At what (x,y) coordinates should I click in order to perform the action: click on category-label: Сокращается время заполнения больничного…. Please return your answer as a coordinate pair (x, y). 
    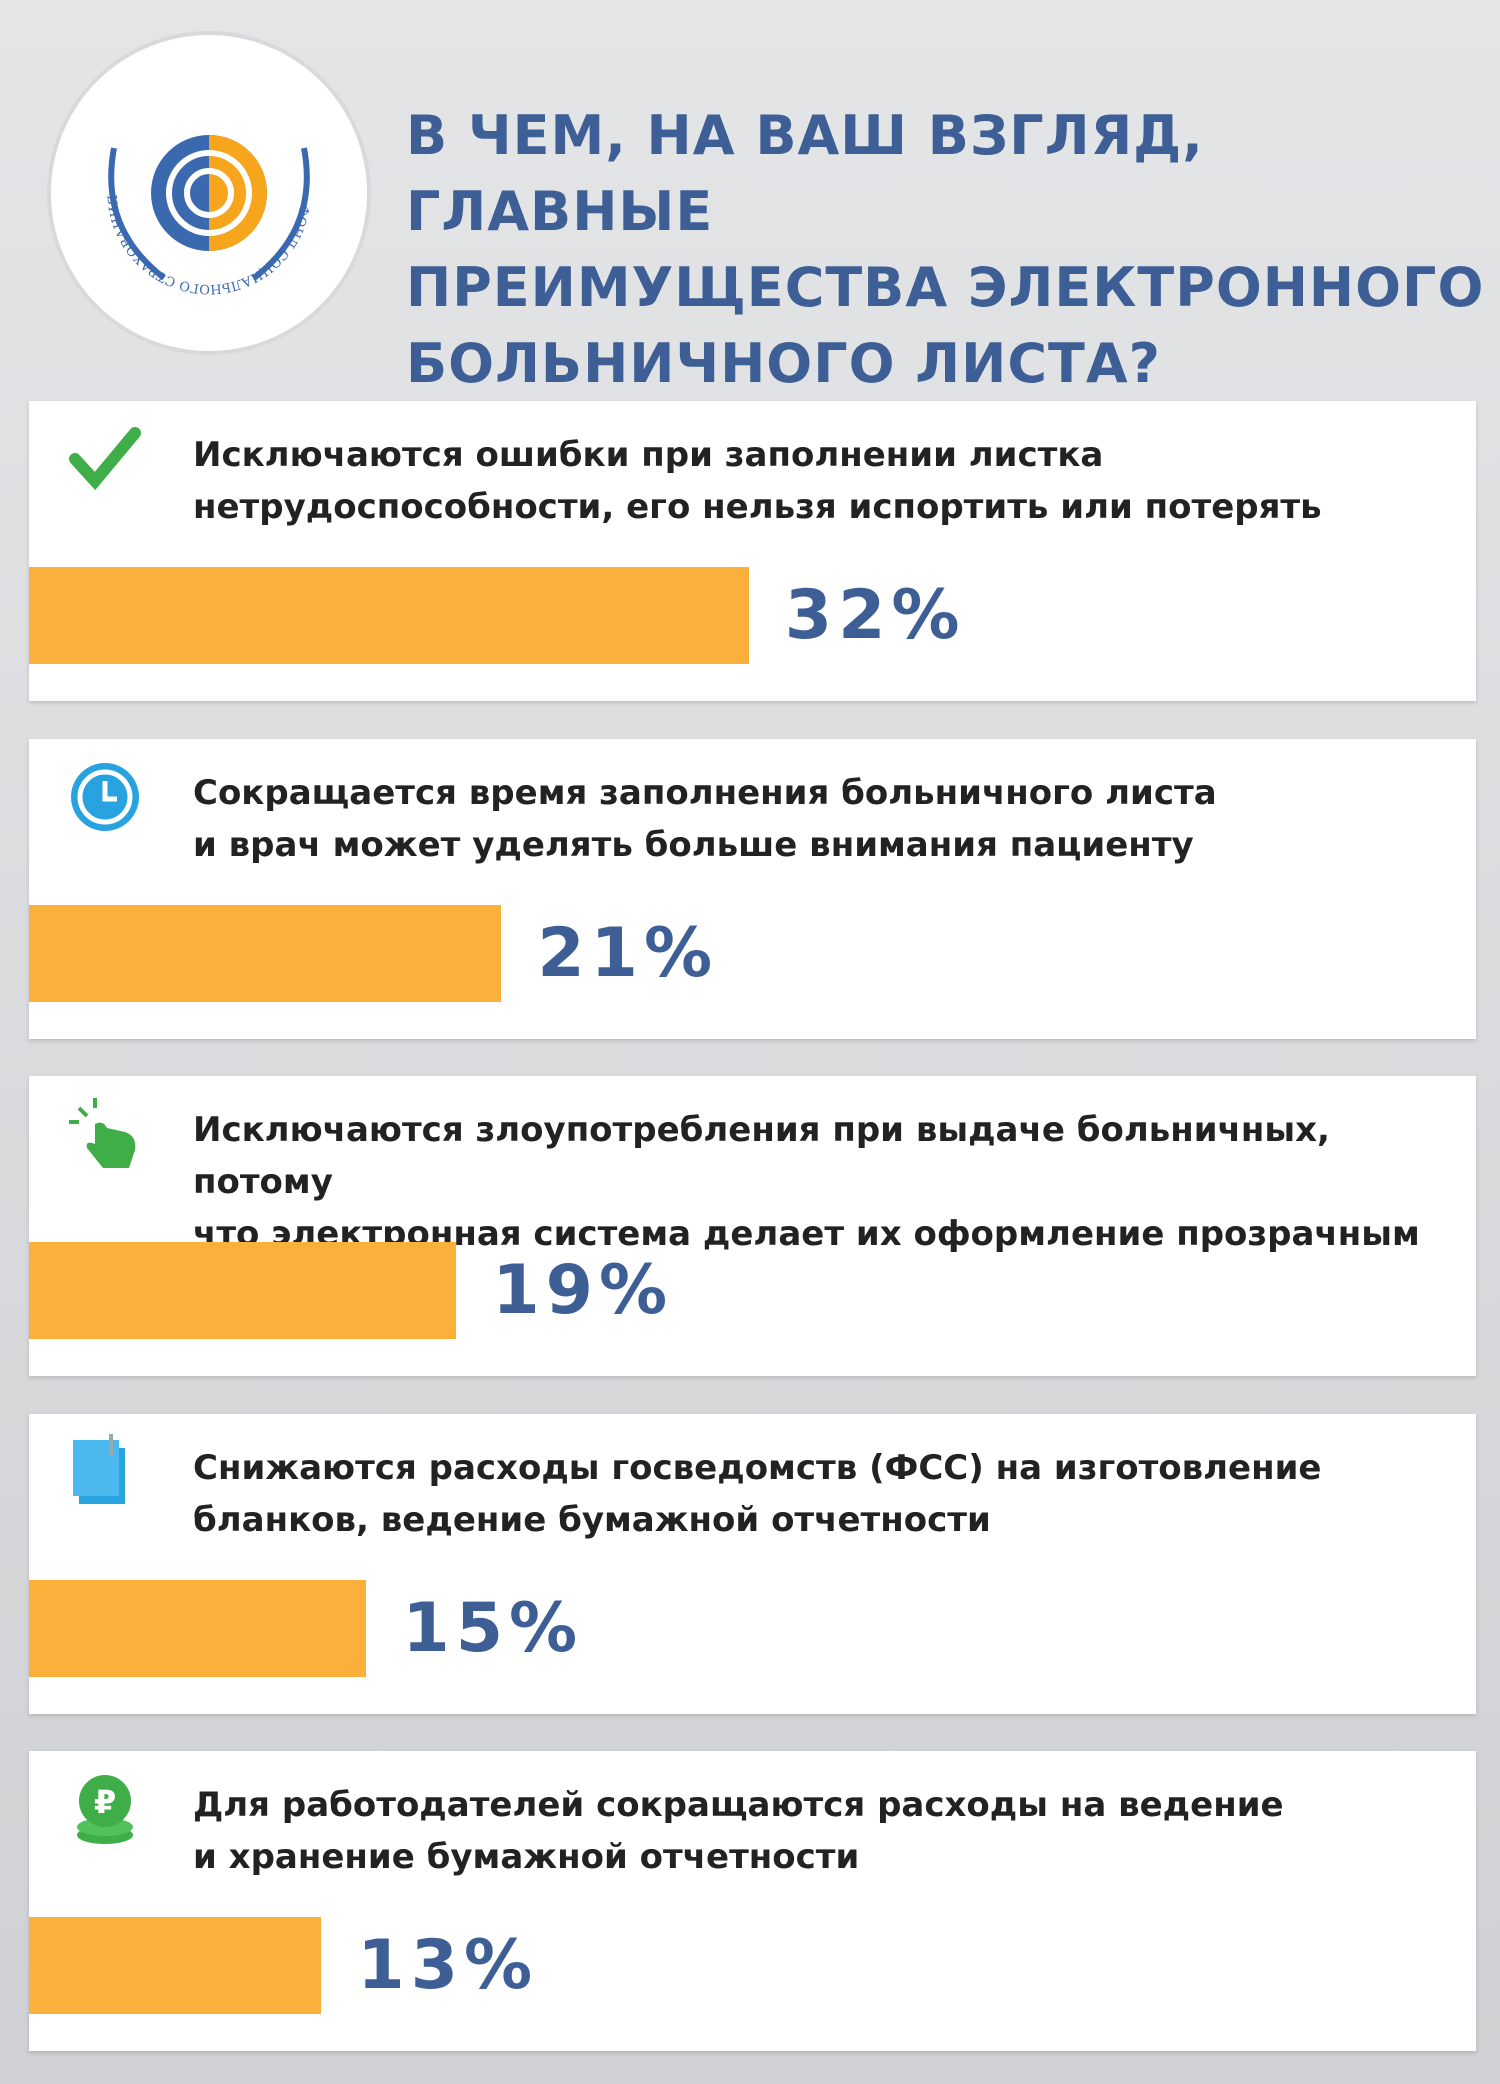
    Looking at the image, I should click on (705, 818).